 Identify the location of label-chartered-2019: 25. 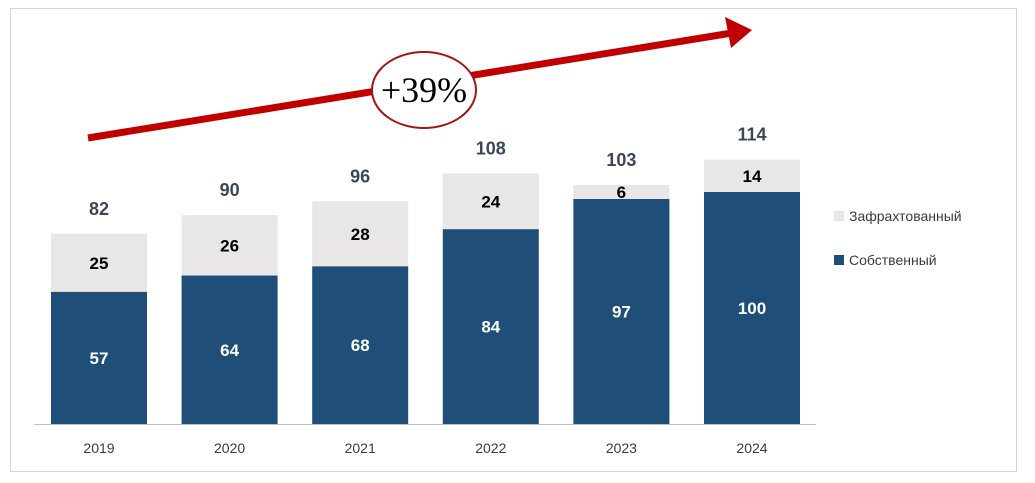
(99, 263).